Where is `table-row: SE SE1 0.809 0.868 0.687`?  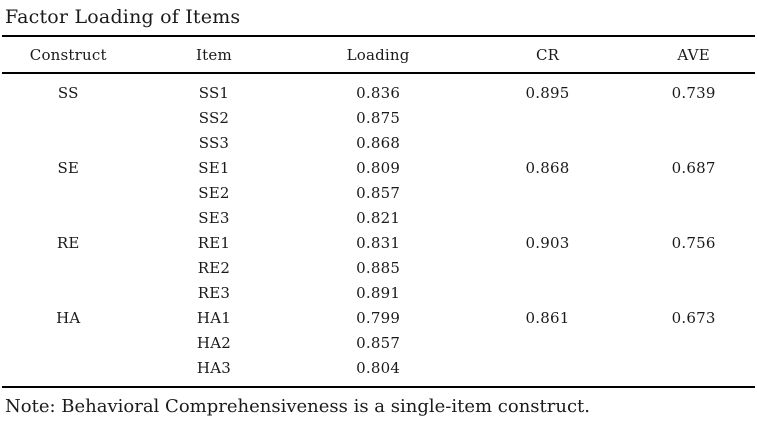
table-row: SE SE1 0.809 0.868 0.687 is located at coordinates (378, 167).